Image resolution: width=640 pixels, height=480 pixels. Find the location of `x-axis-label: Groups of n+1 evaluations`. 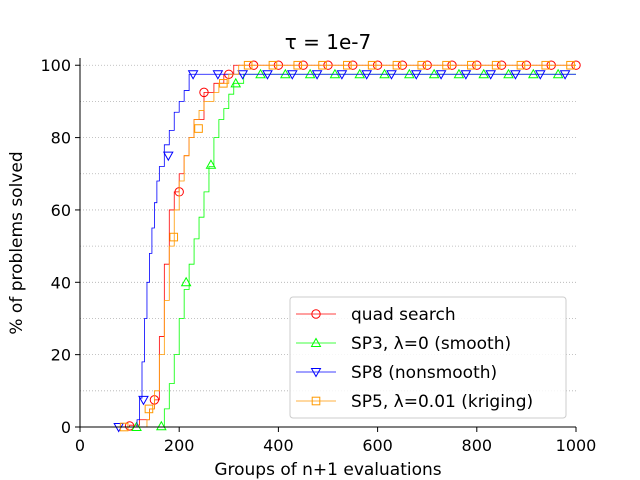

x-axis-label: Groups of n+1 evaluations is located at coordinates (327, 470).